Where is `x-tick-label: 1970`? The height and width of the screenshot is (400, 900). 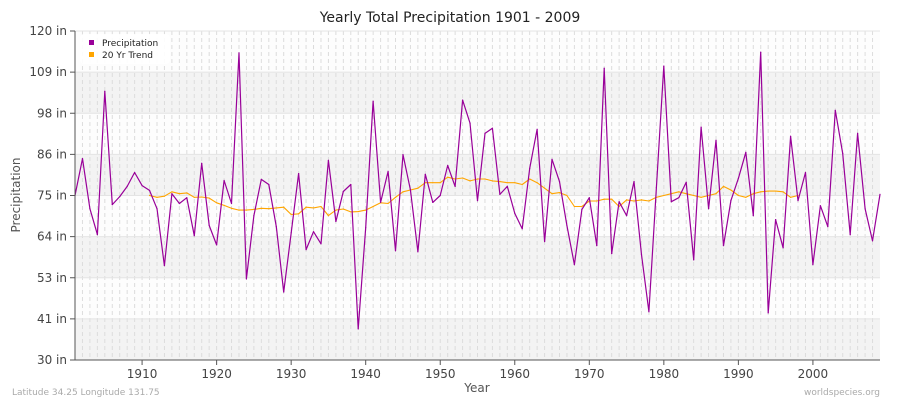 x-tick-label: 1970 is located at coordinates (589, 374).